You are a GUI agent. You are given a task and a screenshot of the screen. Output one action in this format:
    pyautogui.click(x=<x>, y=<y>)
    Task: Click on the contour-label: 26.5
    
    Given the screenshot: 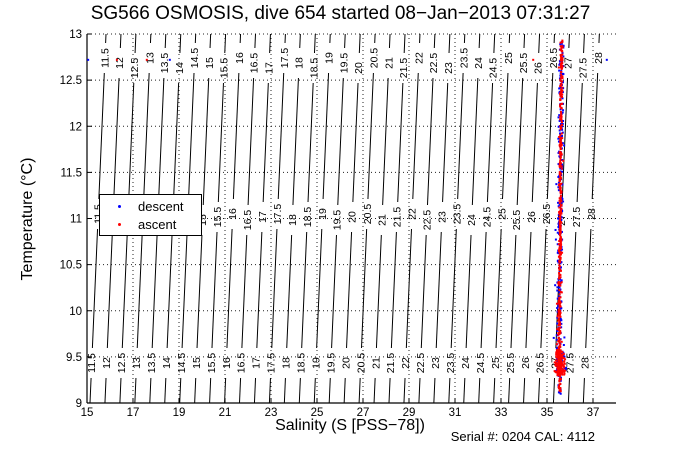 What is the action you would take?
    pyautogui.click(x=541, y=363)
    